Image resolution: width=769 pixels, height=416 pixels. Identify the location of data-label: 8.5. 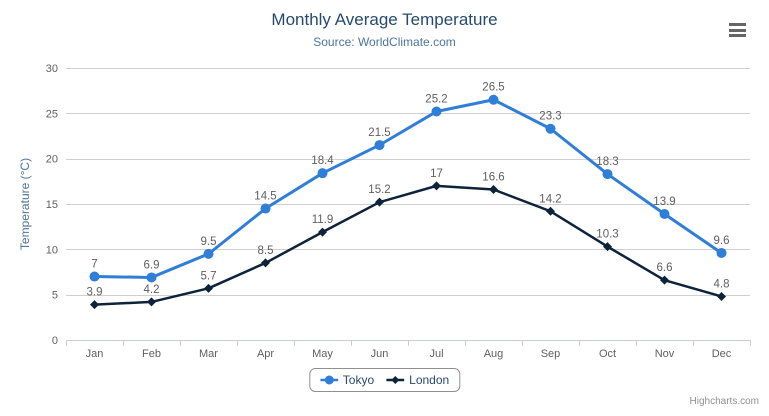
(266, 251).